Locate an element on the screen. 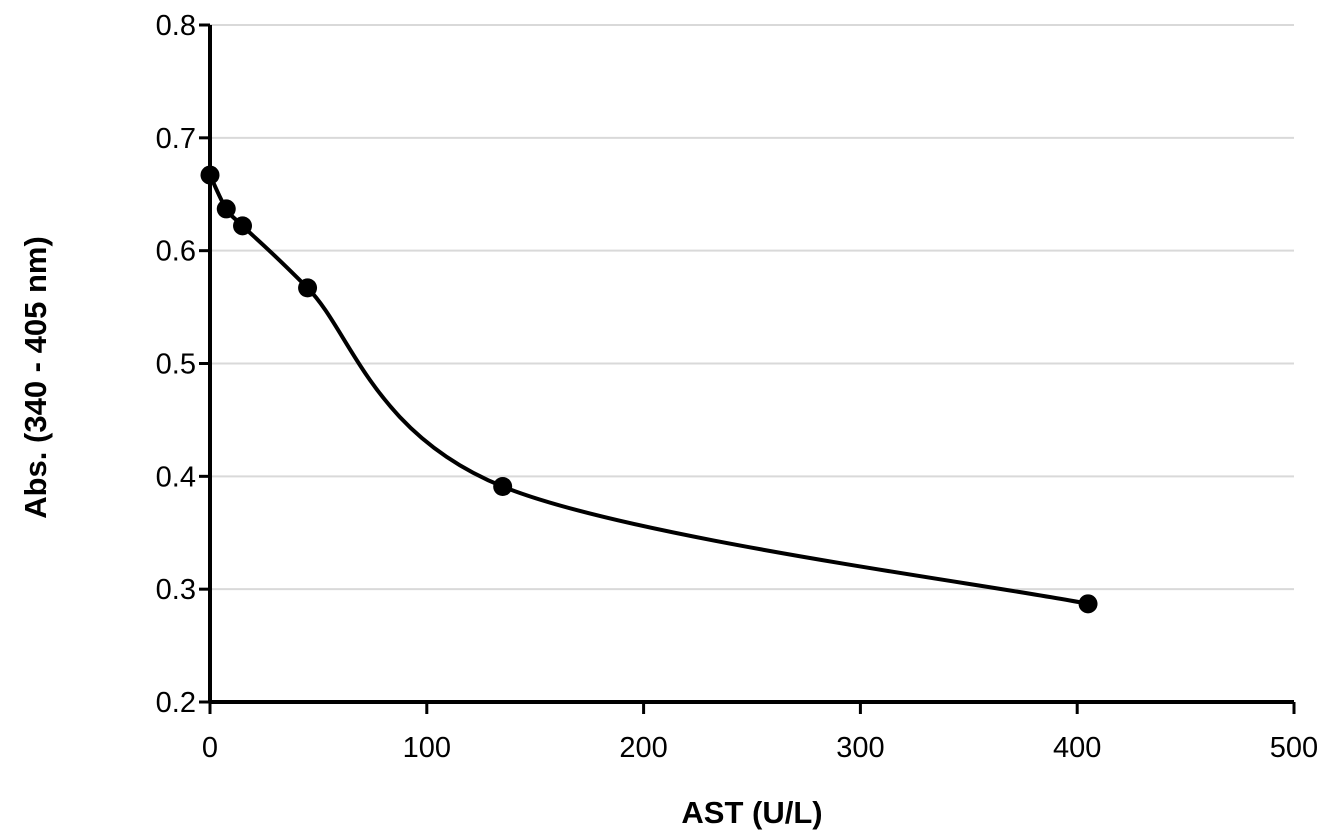  y-tick-label: 0.6 is located at coordinates (176, 252).